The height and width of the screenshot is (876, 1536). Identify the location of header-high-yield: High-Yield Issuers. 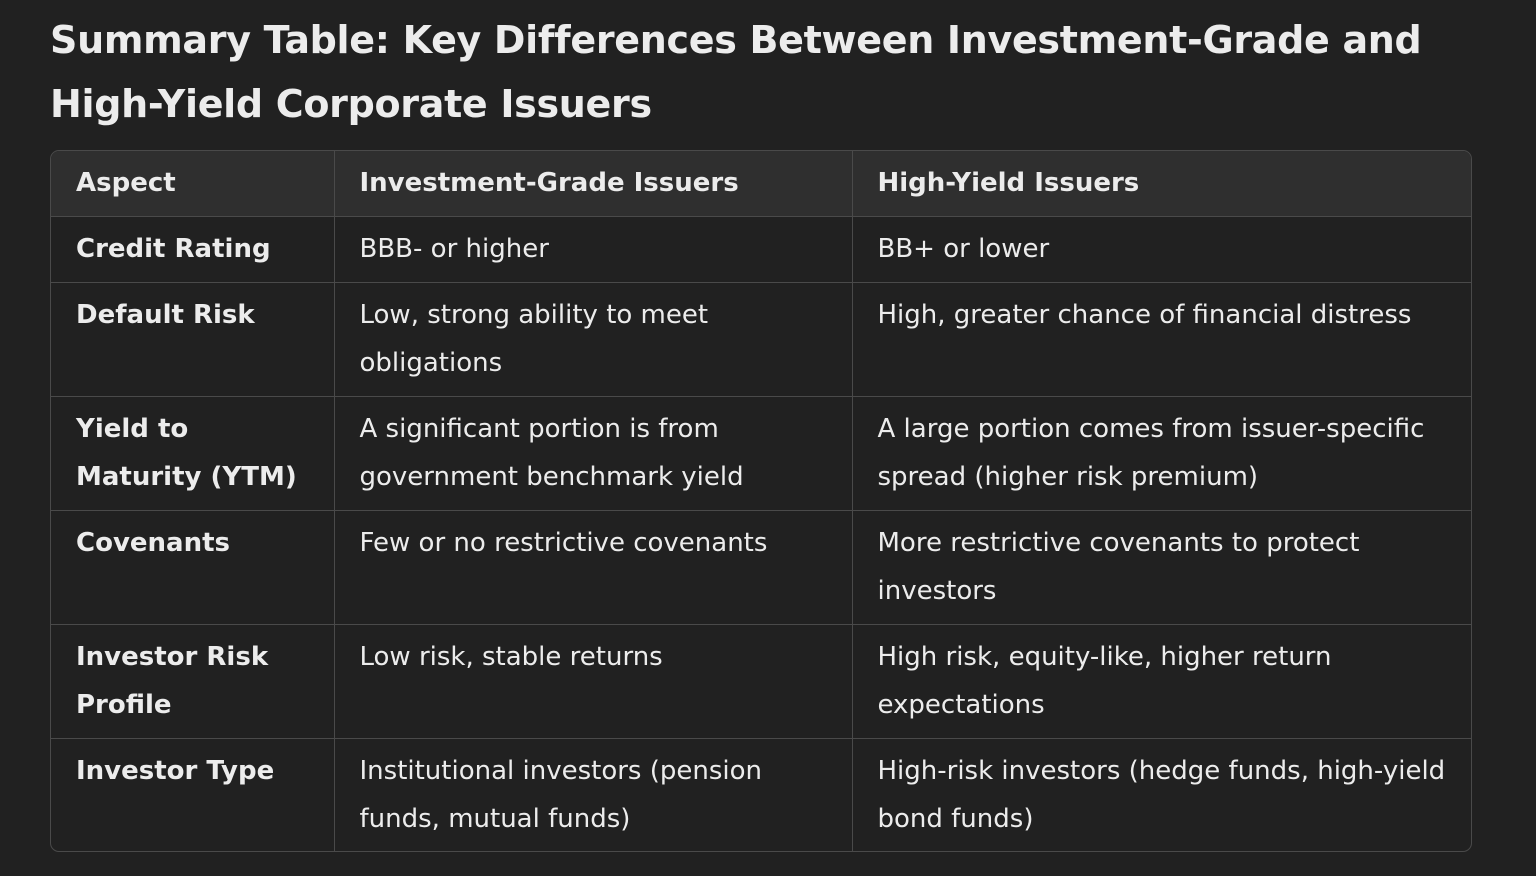
(1161, 184).